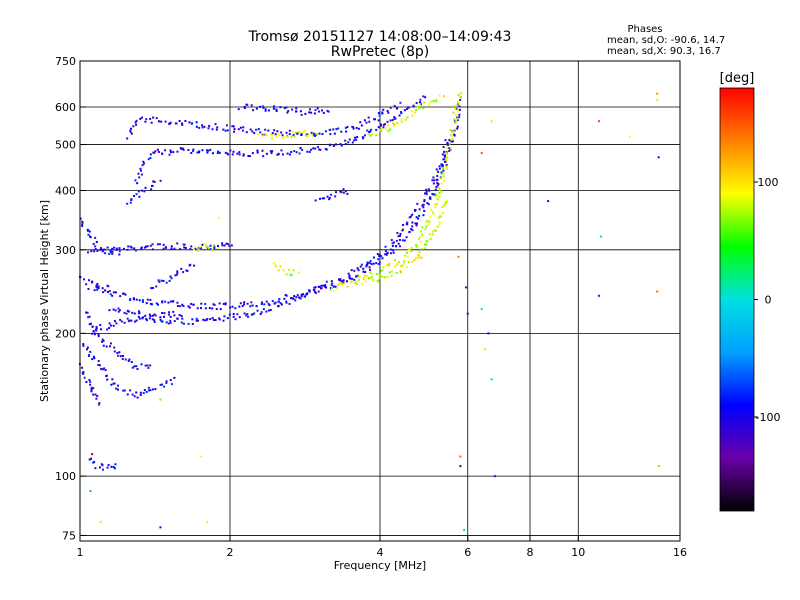 Image resolution: width=800 pixels, height=600 pixels. What do you see at coordinates (380, 552) in the screenshot?
I see `x-tick-label: 4` at bounding box center [380, 552].